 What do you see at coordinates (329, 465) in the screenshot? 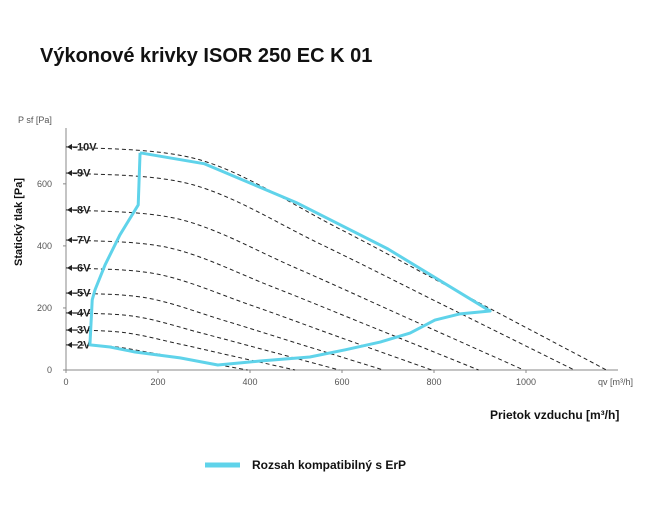
I see `legend-label: Rozsah kompatibilný s ErP` at bounding box center [329, 465].